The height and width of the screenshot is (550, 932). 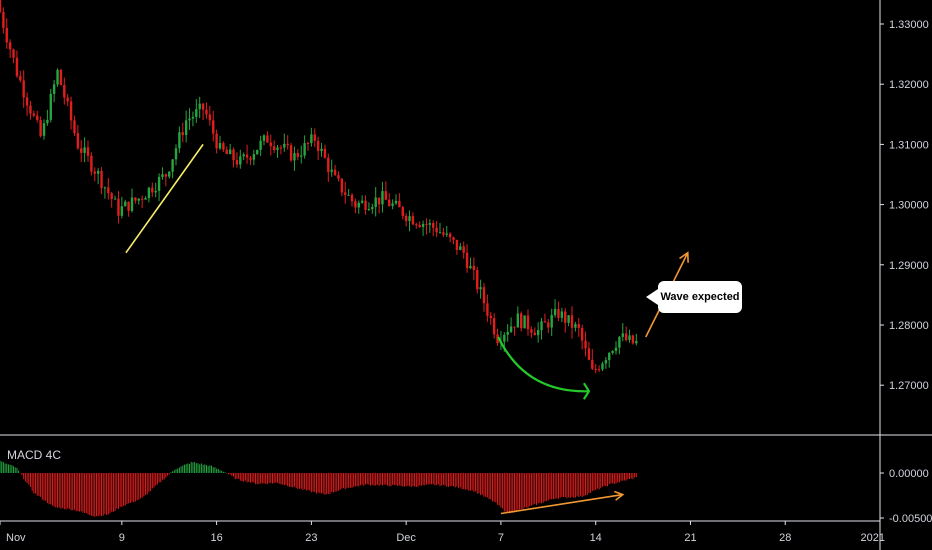 What do you see at coordinates (586, 391) in the screenshot?
I see `curved-arrow-head` at bounding box center [586, 391].